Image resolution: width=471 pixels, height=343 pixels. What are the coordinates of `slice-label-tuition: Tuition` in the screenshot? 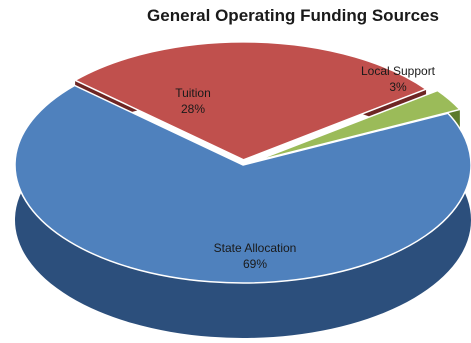 It's located at (193, 93).